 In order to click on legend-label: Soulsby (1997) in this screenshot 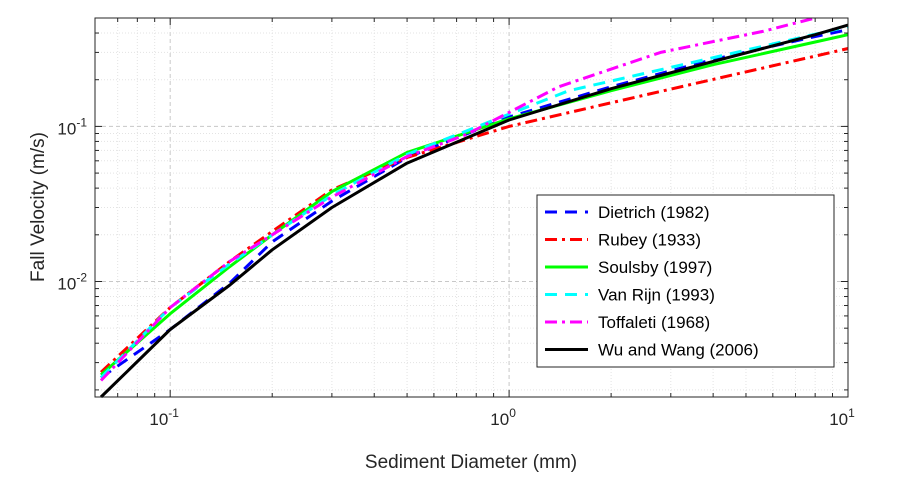, I will do `click(655, 267)`.